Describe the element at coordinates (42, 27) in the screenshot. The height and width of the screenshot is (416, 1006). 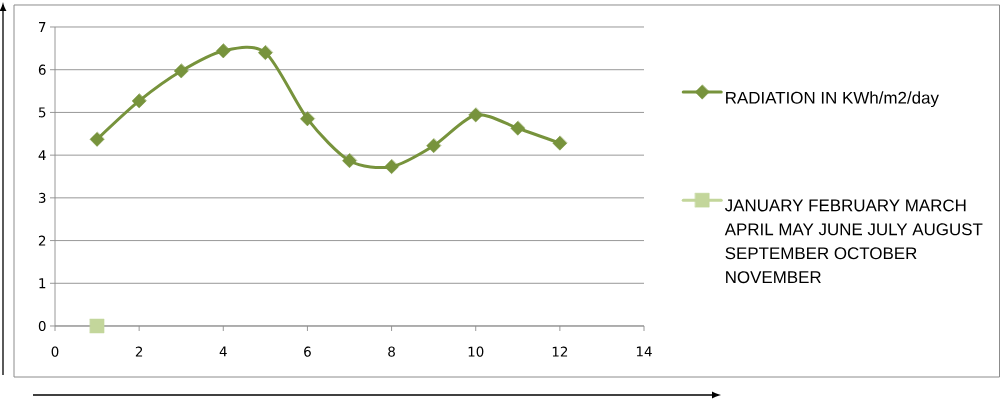
I see `y-tick-label: 7` at that location.